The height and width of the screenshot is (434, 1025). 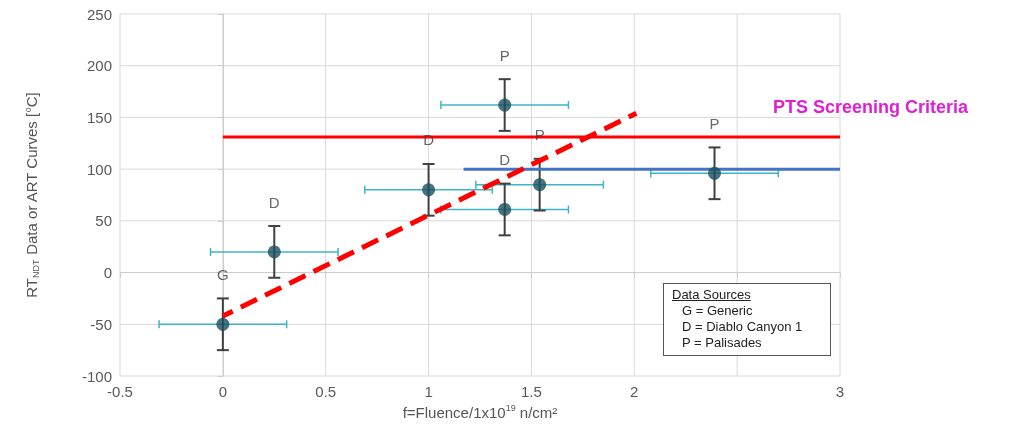 What do you see at coordinates (99, 14) in the screenshot?
I see `y-tick-label: 250` at bounding box center [99, 14].